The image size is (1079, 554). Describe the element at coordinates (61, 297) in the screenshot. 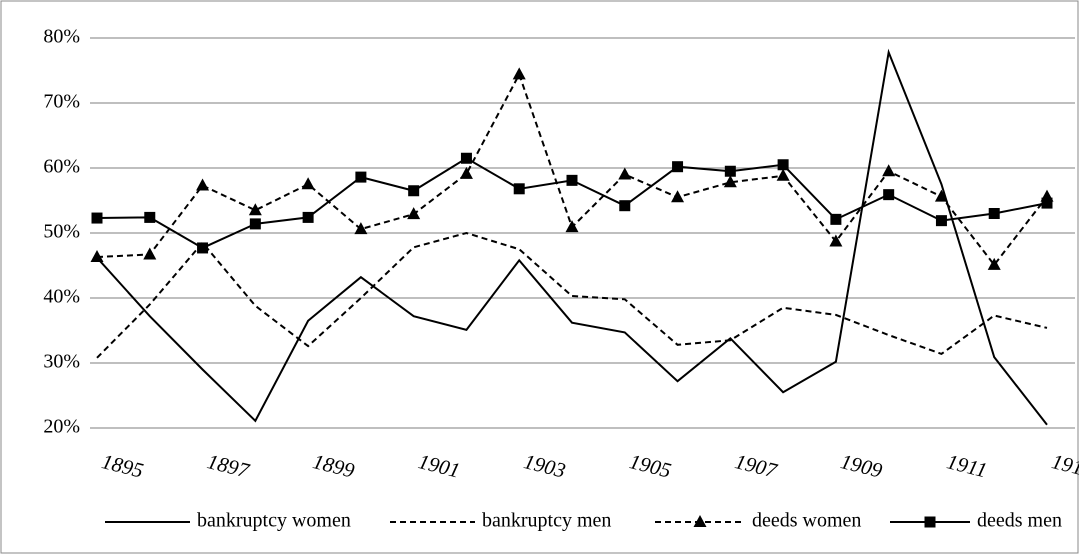

I see `y-tick-label: 40%` at that location.